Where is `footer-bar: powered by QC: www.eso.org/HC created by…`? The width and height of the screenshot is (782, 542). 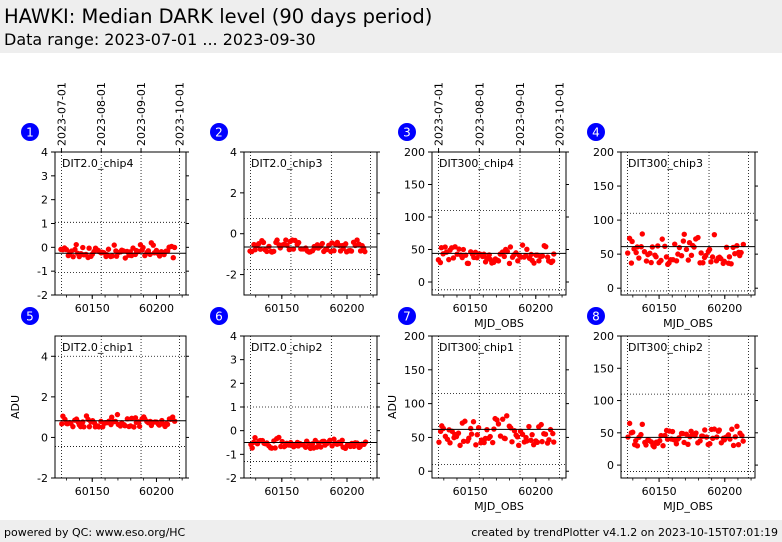 footer-bar: powered by QC: www.eso.org/HC created by… is located at coordinates (391, 531).